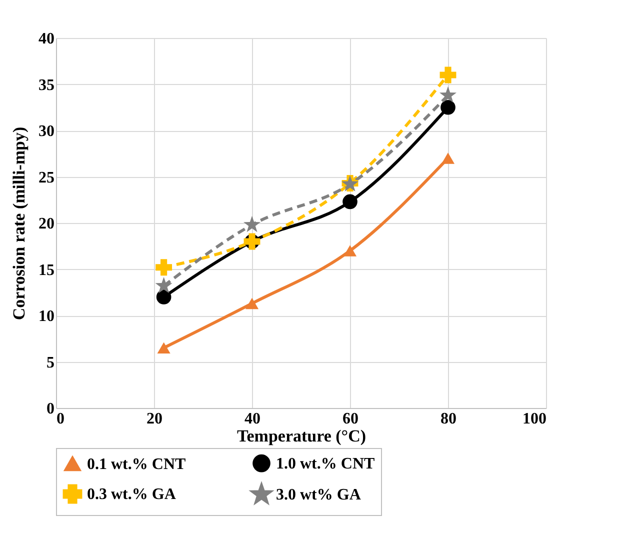 The image size is (628, 548). Describe the element at coordinates (46, 224) in the screenshot. I see `y-tick-label: 20` at that location.